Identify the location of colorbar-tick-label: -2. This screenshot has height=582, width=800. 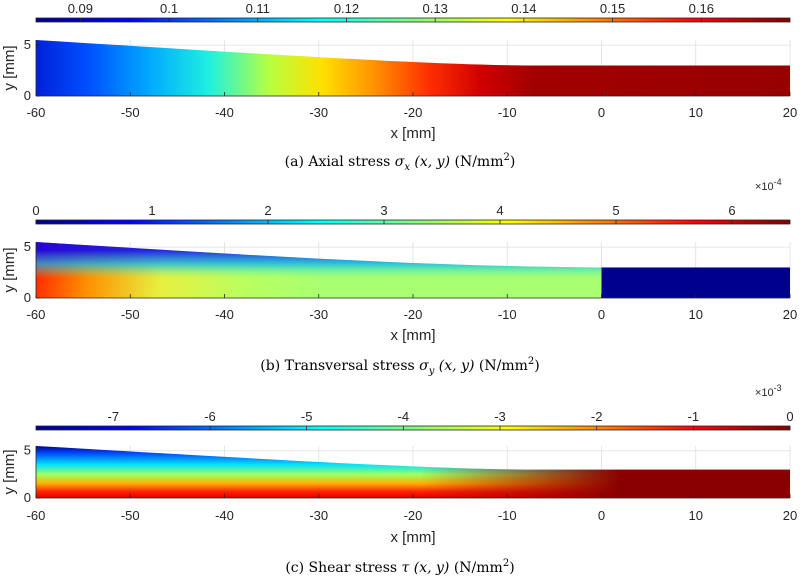
(597, 416).